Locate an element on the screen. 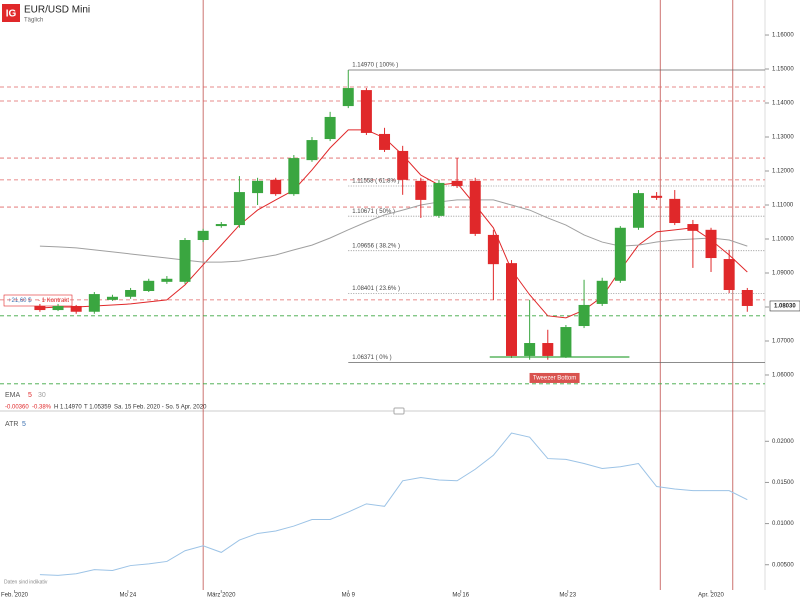 The image size is (800, 600). x-tick-label: Feb. 2020 is located at coordinates (15, 596).